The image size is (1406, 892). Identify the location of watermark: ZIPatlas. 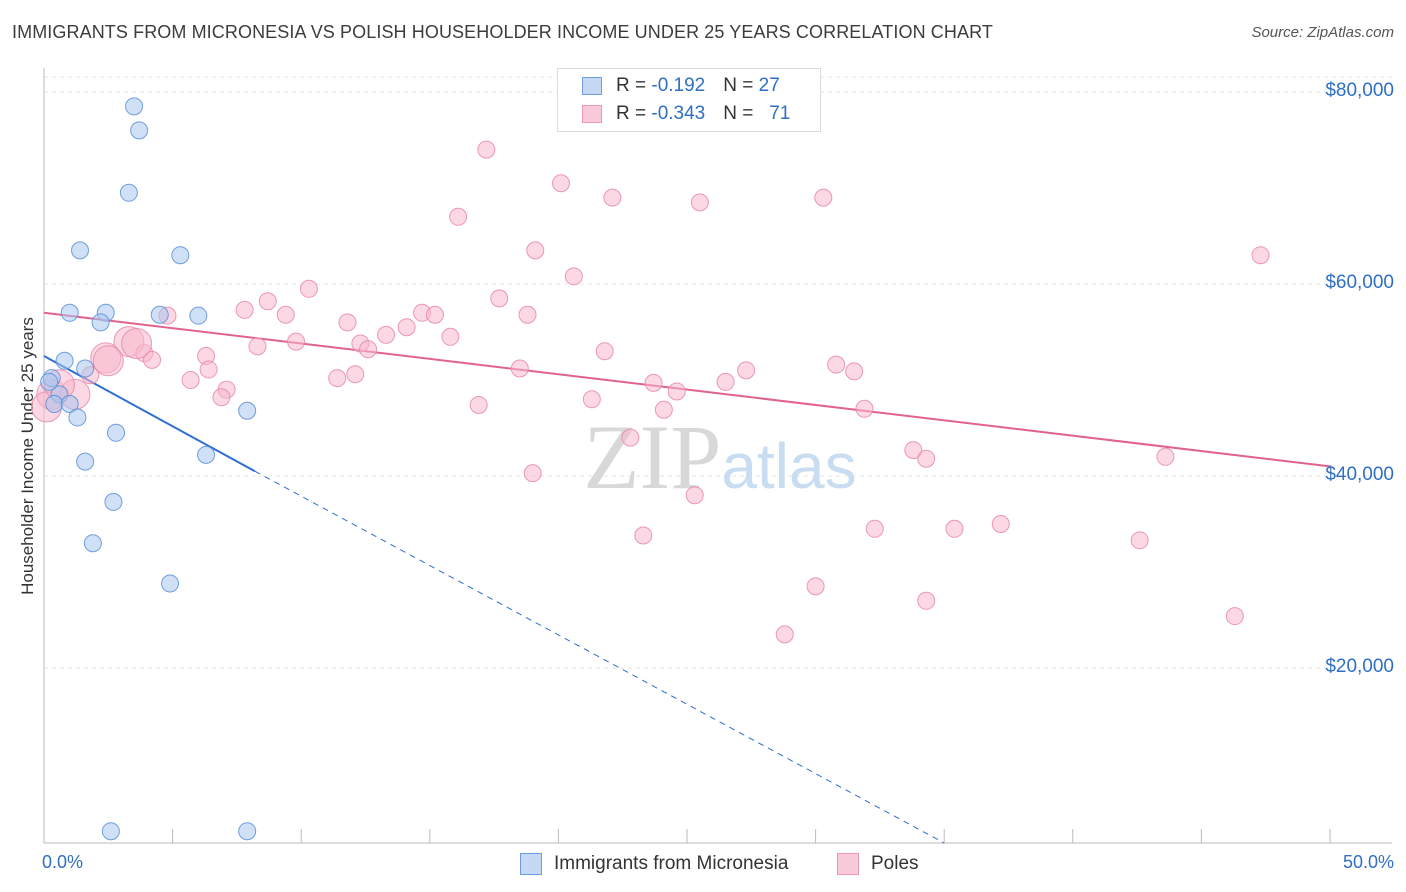
(719, 457).